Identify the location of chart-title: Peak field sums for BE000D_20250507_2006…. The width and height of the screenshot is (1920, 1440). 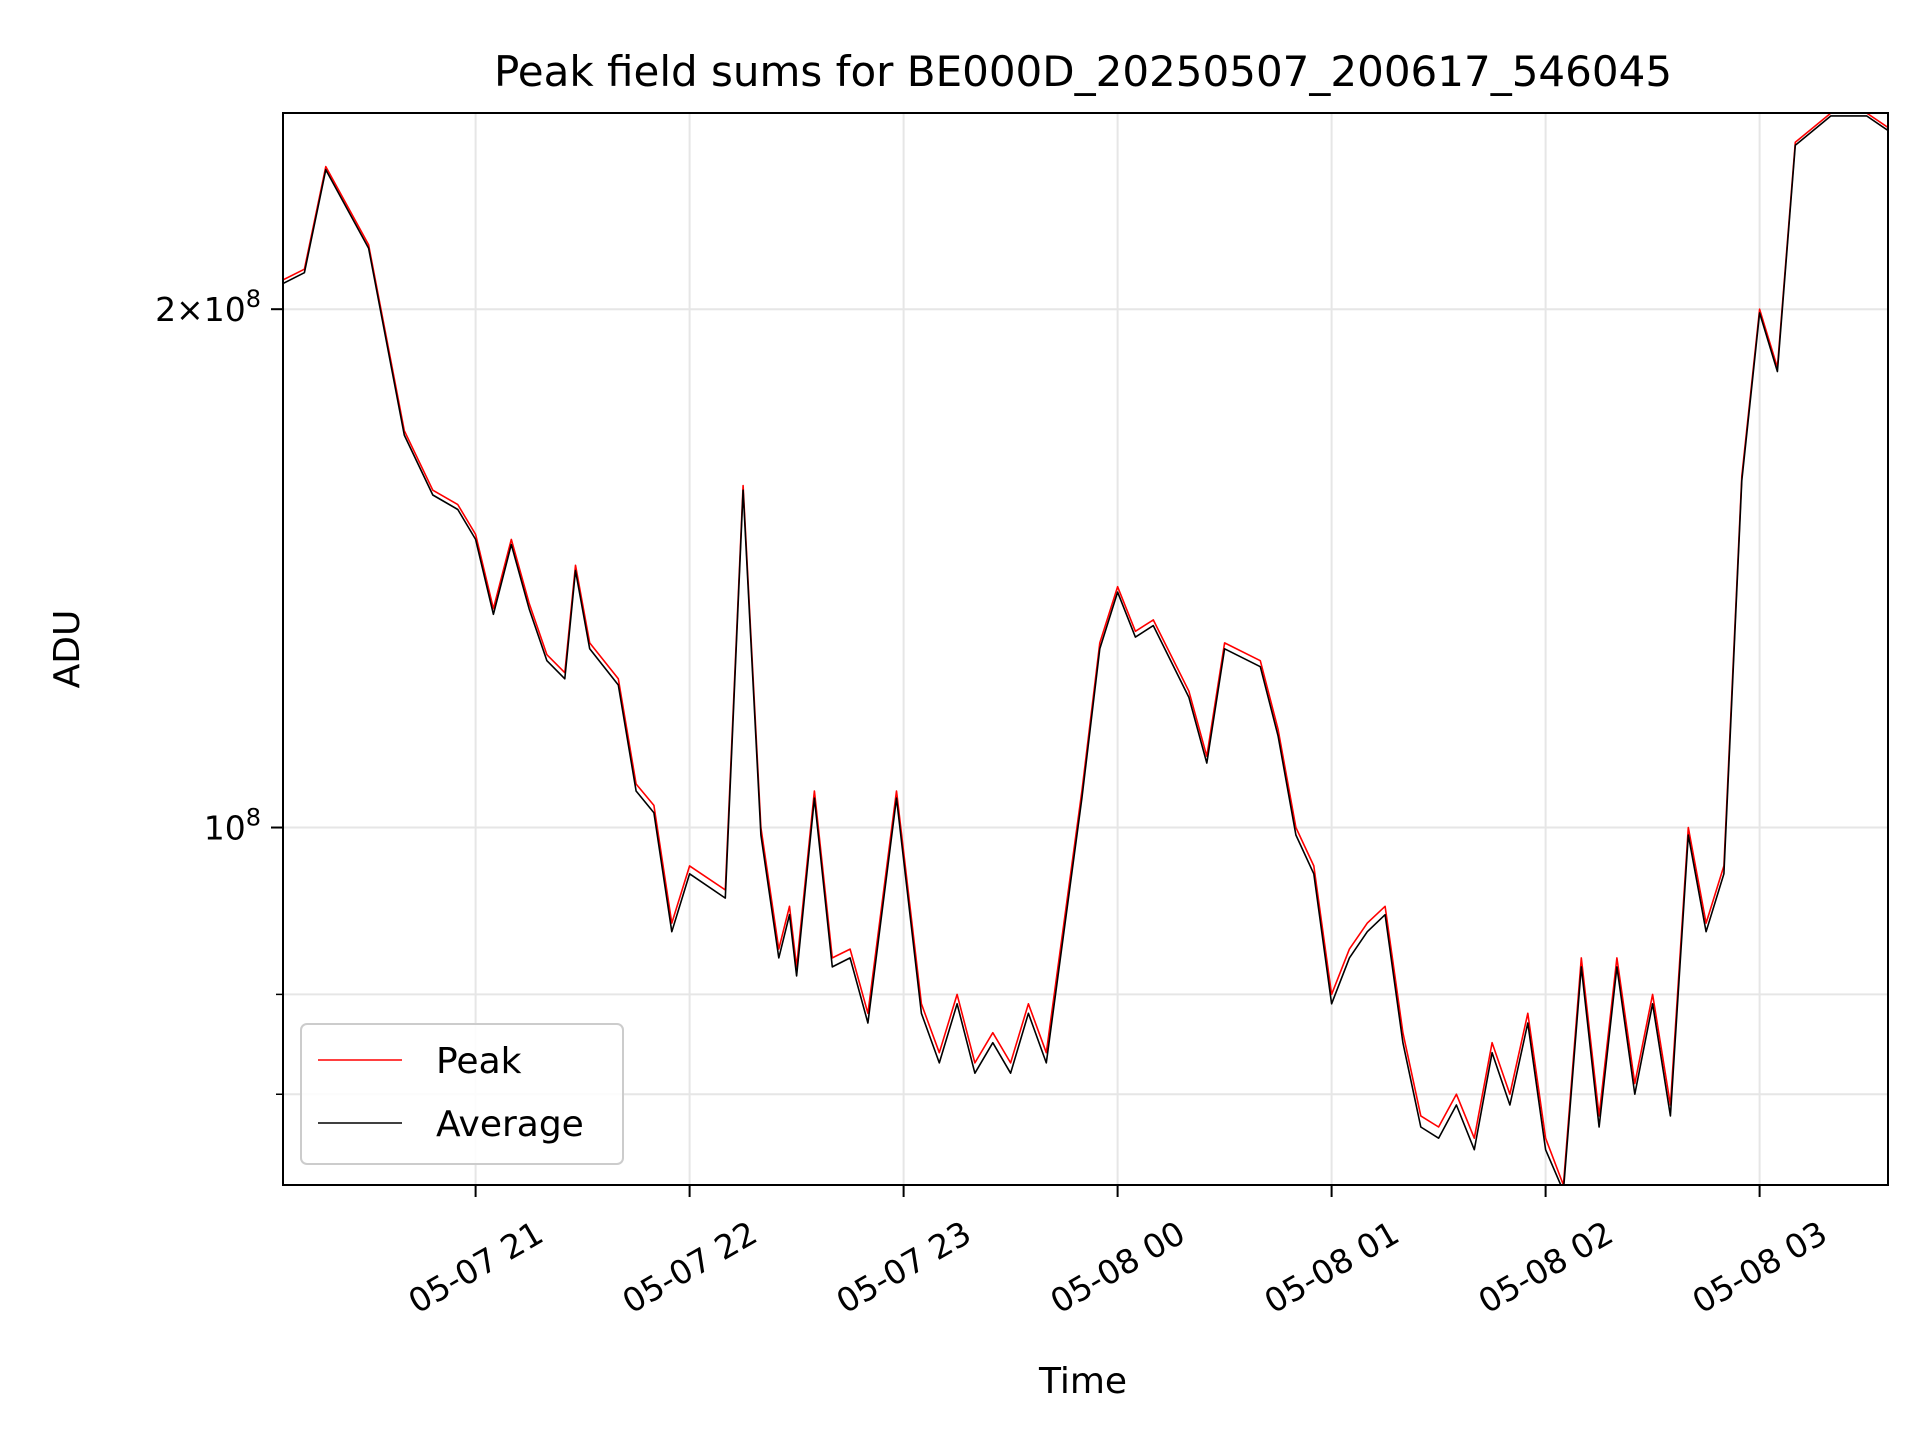
(1083, 71).